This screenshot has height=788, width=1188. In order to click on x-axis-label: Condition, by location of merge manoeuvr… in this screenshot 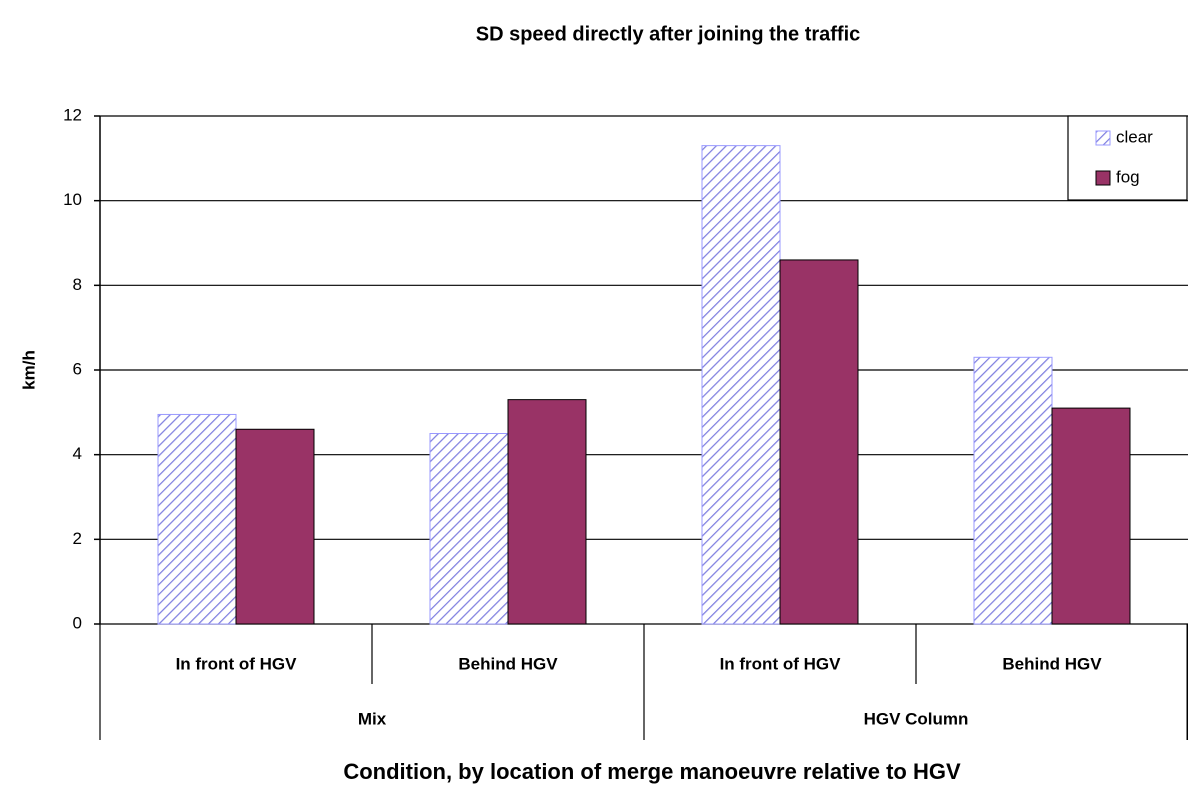, I will do `click(652, 771)`.